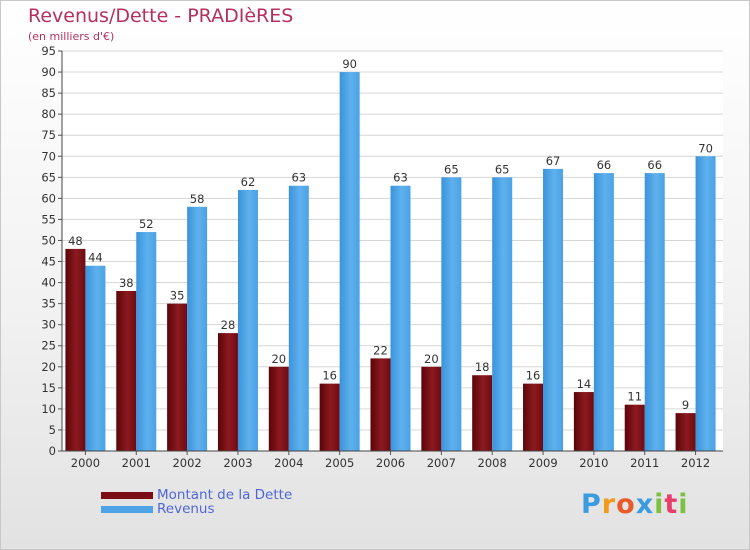 Image resolution: width=750 pixels, height=550 pixels. I want to click on y-tick-label: 45, so click(48, 262).